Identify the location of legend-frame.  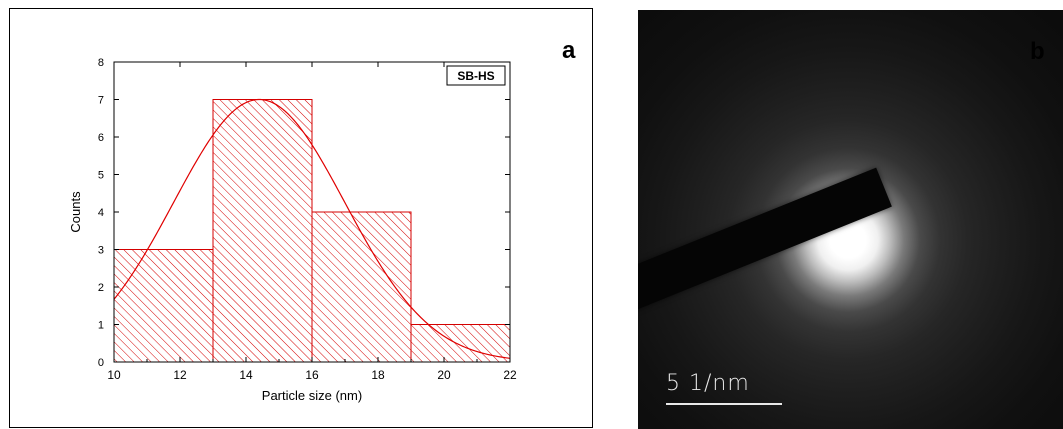
(476, 75).